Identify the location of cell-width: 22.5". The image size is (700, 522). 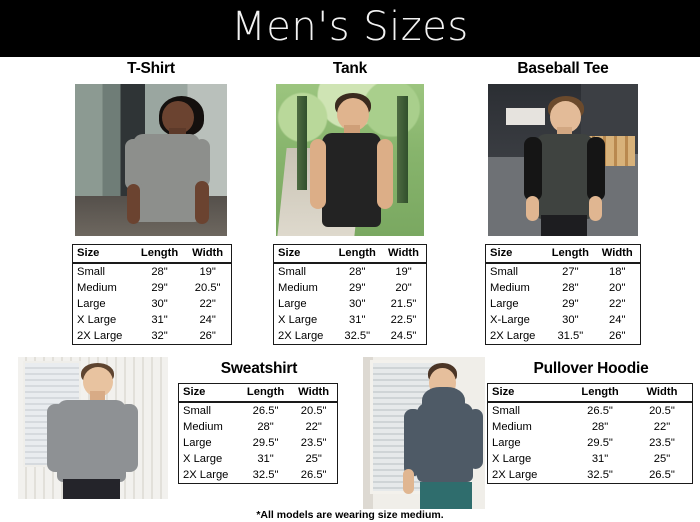
(403, 320).